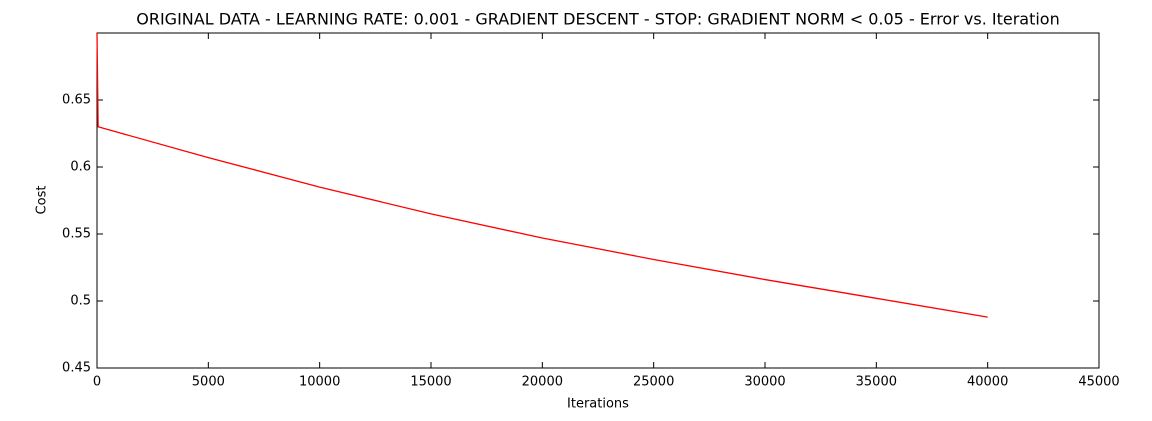  Describe the element at coordinates (764, 382) in the screenshot. I see `x-tick-label: 30000` at that location.